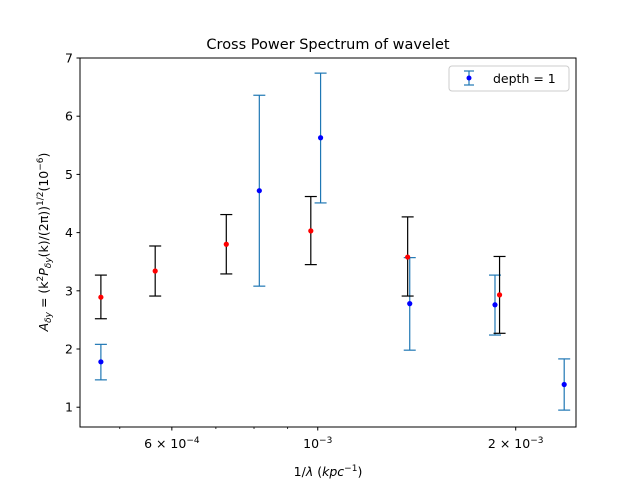 The height and width of the screenshot is (480, 640). I want to click on y-tick-label: 4, so click(69, 232).